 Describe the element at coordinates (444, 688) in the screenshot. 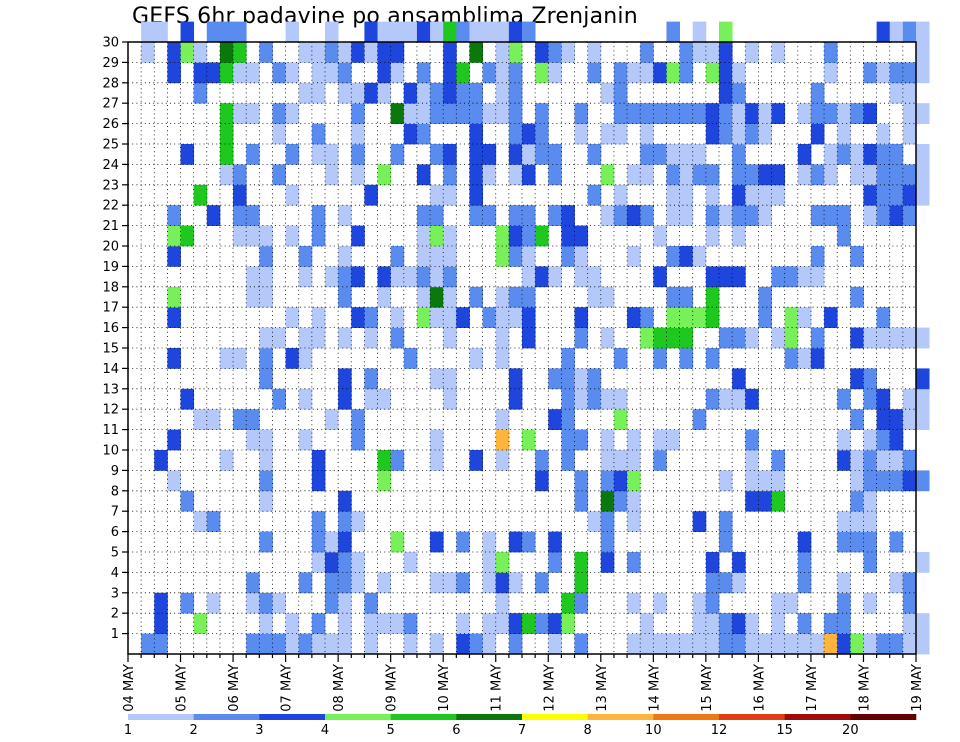

I see `x-tick-label: 10 MAY` at that location.